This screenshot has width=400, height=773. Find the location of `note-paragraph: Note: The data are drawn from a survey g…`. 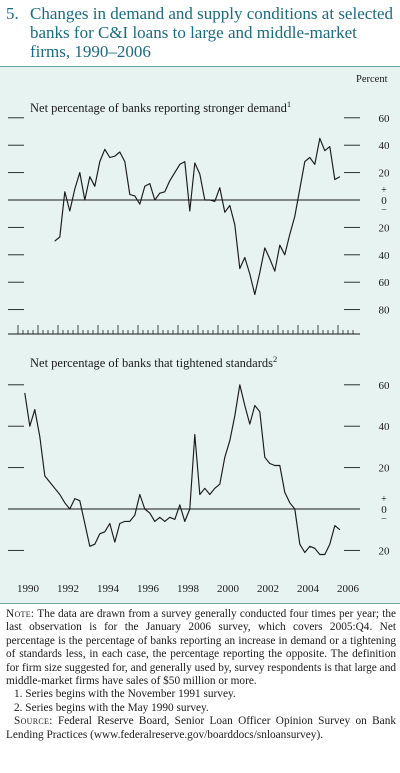

note-paragraph: Note: The data are drawn from a survey g… is located at coordinates (201, 648).